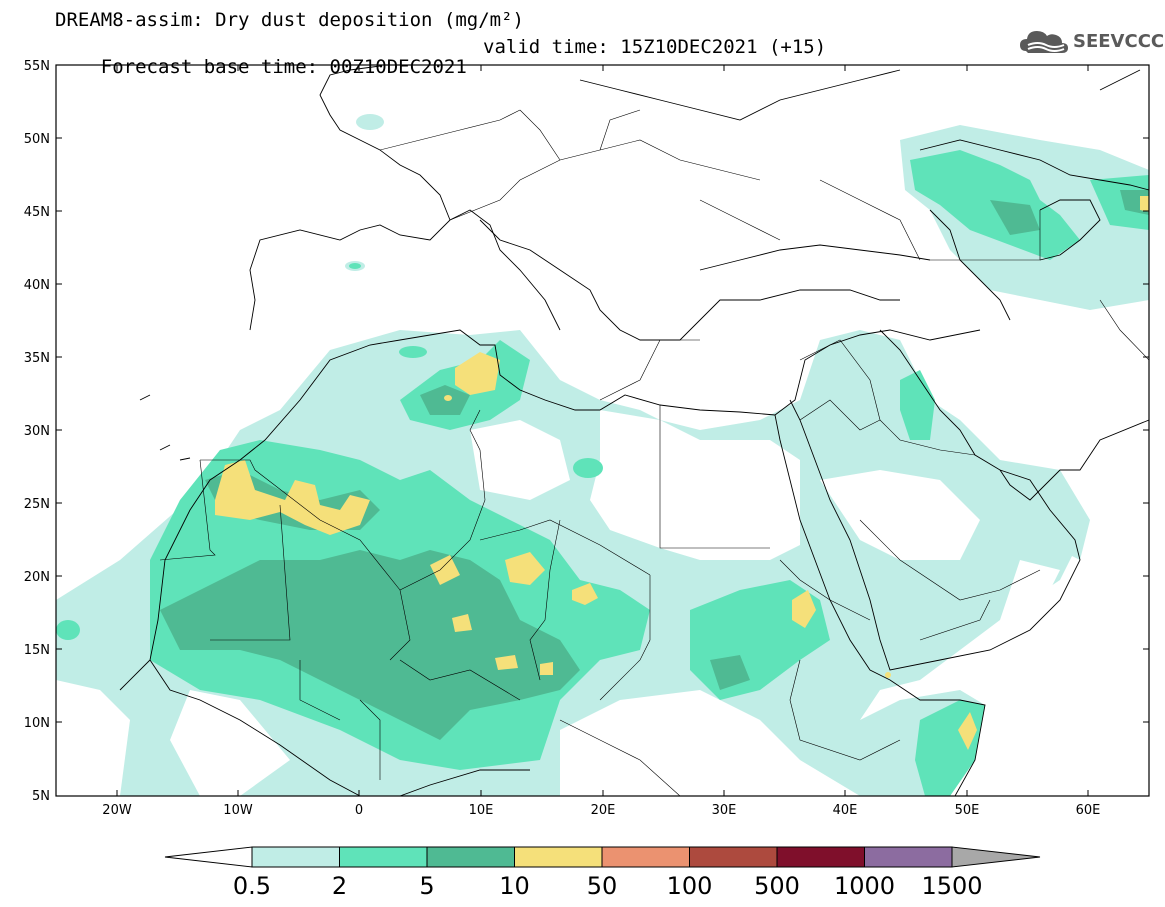 The width and height of the screenshot is (1165, 907). What do you see at coordinates (37, 66) in the screenshot?
I see `lat-label: 55N` at bounding box center [37, 66].